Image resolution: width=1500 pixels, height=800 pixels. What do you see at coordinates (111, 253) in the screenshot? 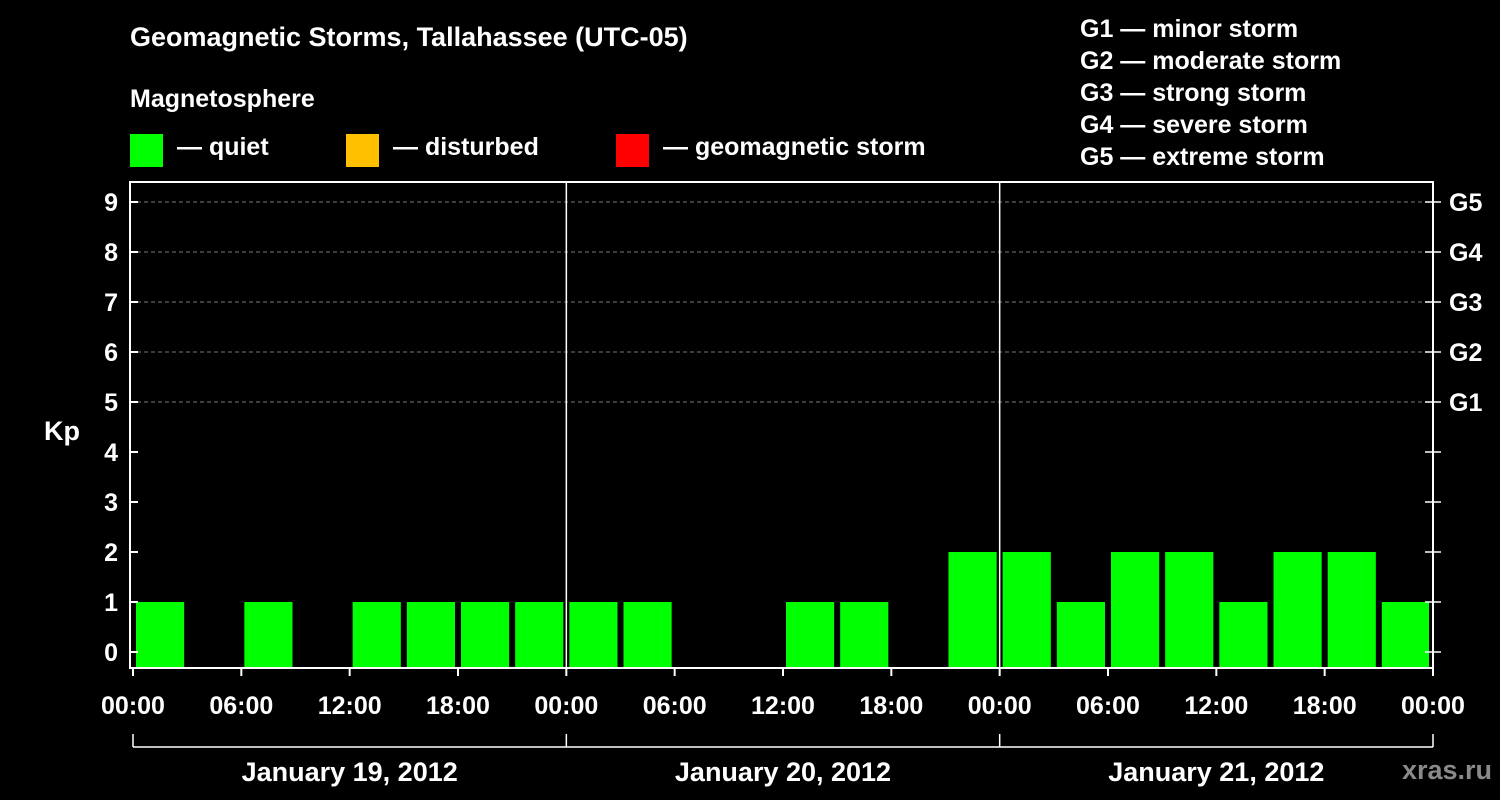
I see `y-tick-label: 8` at bounding box center [111, 253].